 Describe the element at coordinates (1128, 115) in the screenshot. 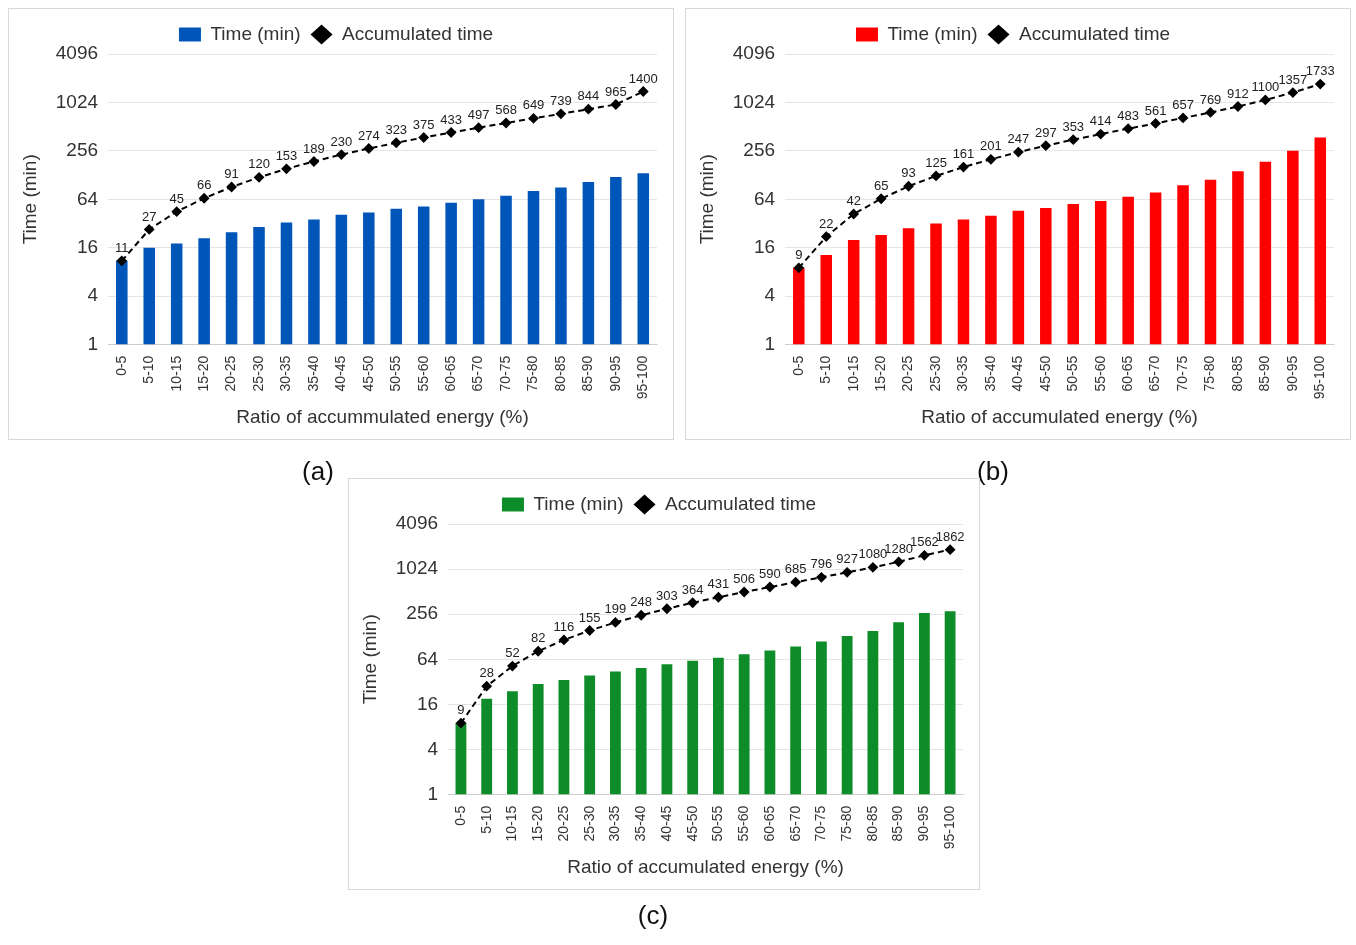

I see `data-label: 483` at that location.